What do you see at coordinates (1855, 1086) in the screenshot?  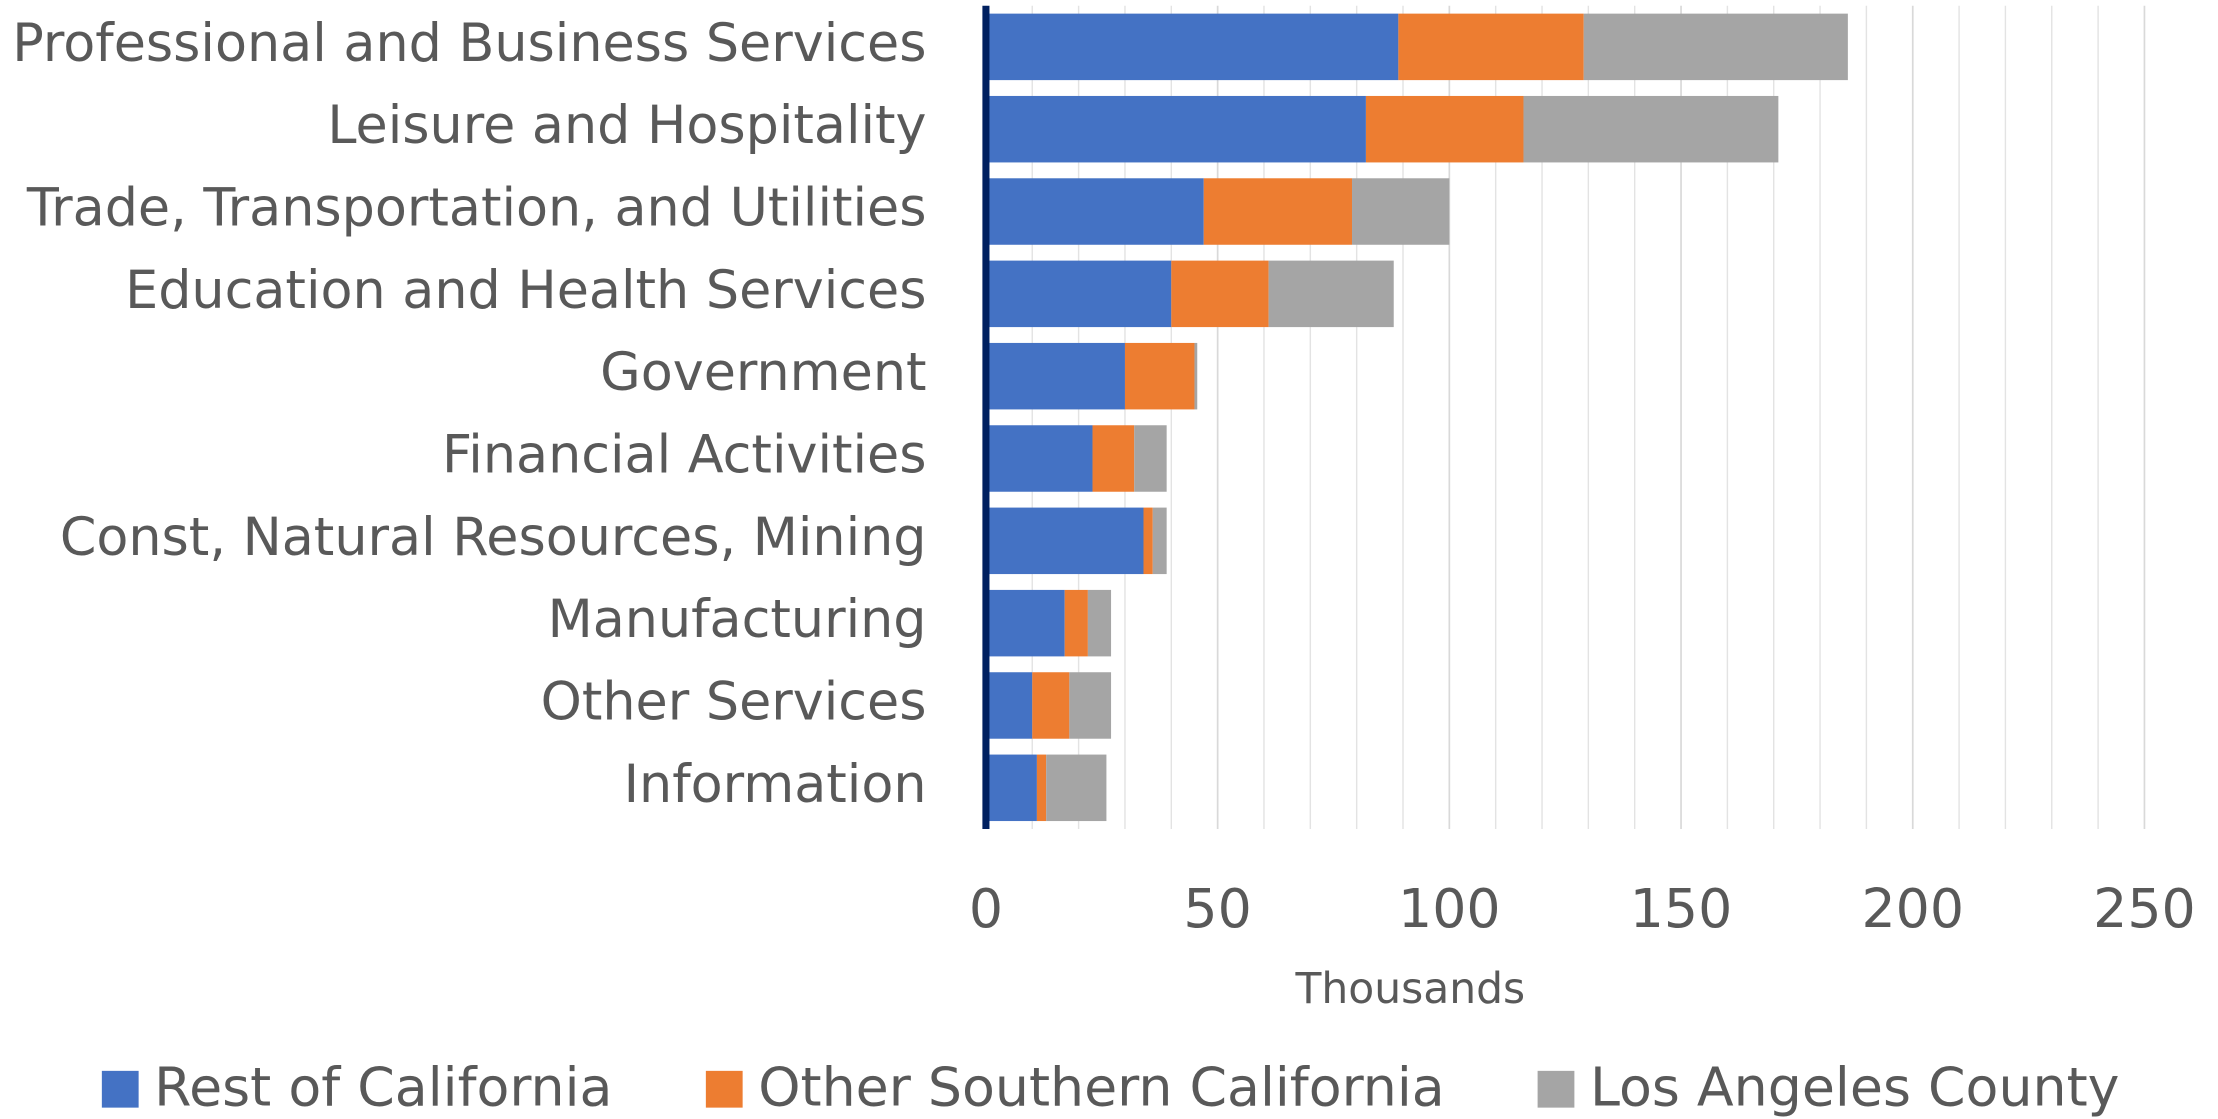 I see `legend-label: Los Angeles County` at bounding box center [1855, 1086].